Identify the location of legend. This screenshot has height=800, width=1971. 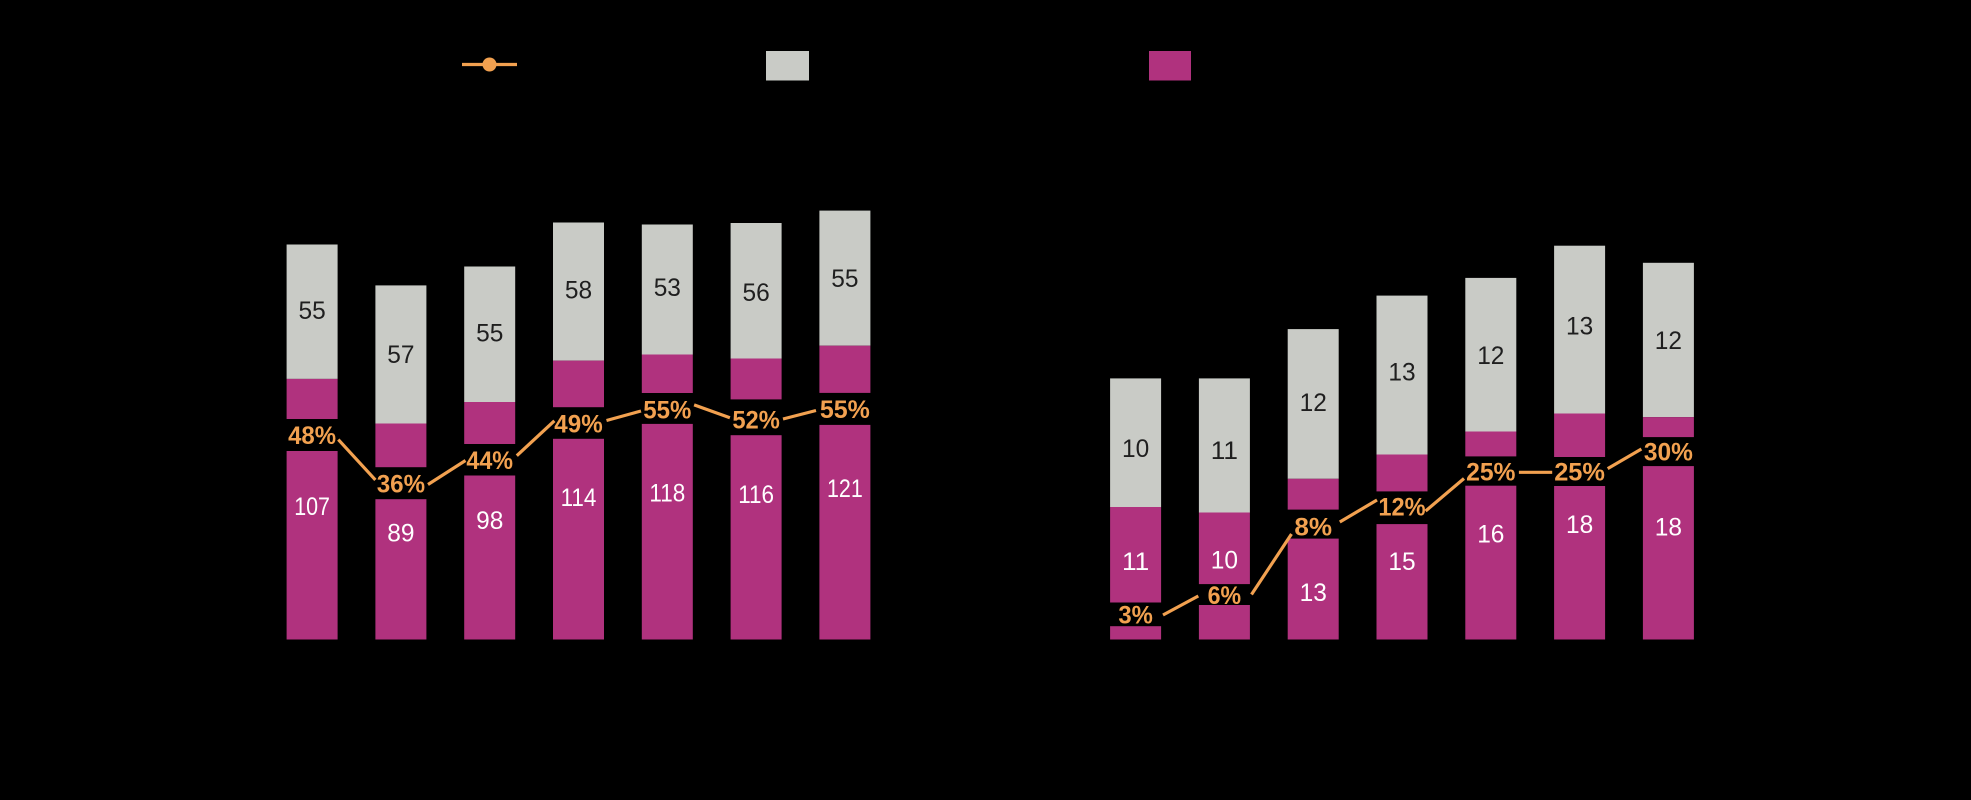
(826, 66).